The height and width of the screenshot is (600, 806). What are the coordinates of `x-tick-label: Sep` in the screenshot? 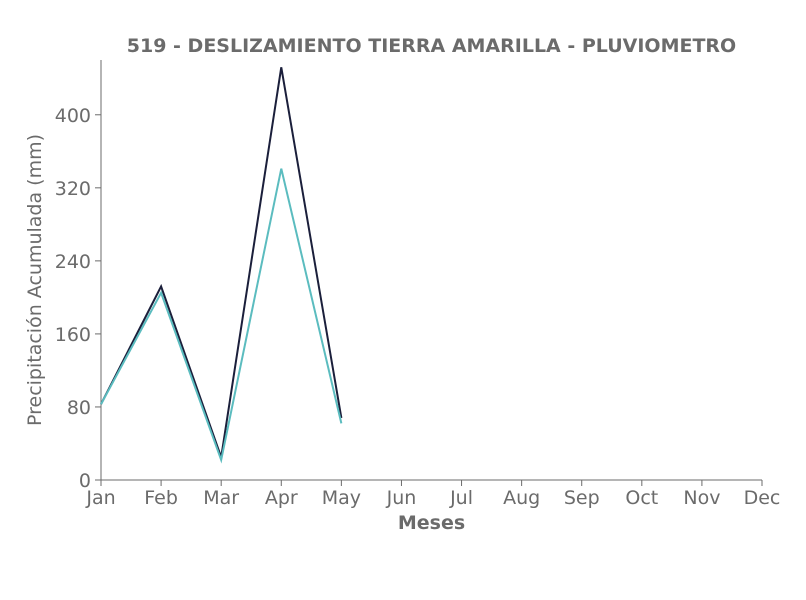 It's located at (582, 498).